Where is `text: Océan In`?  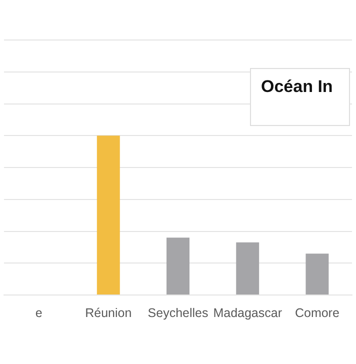
text: Océan In is located at coordinates (300, 97).